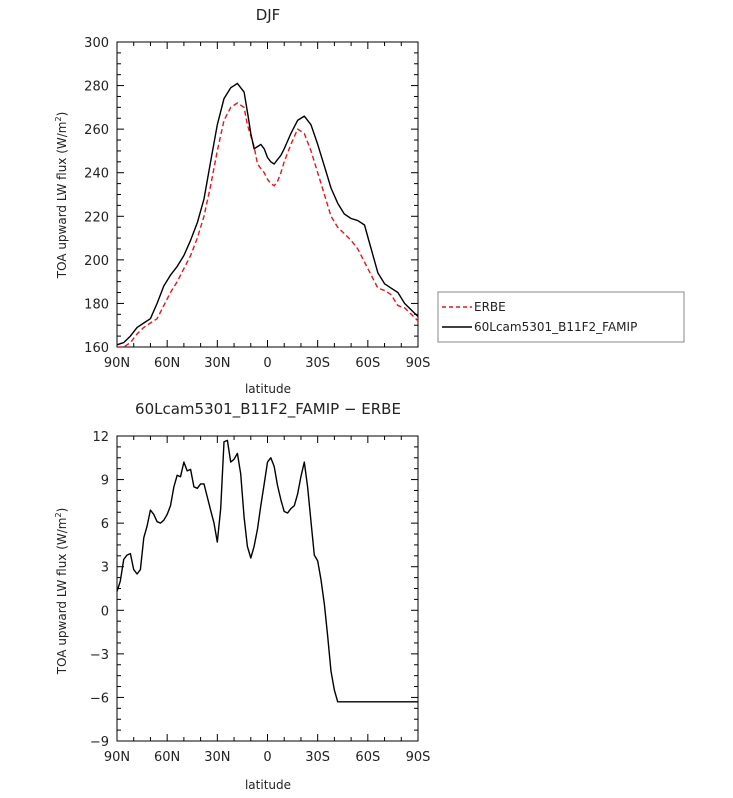  I want to click on bottom-y-tick-label: 9, so click(105, 481).